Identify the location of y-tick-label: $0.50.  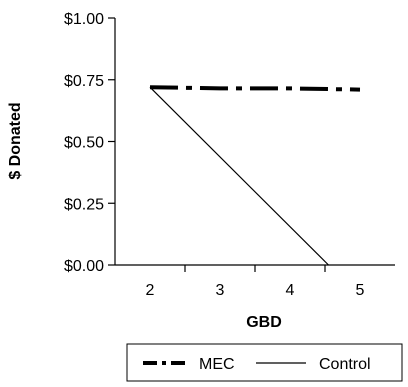
(84, 143).